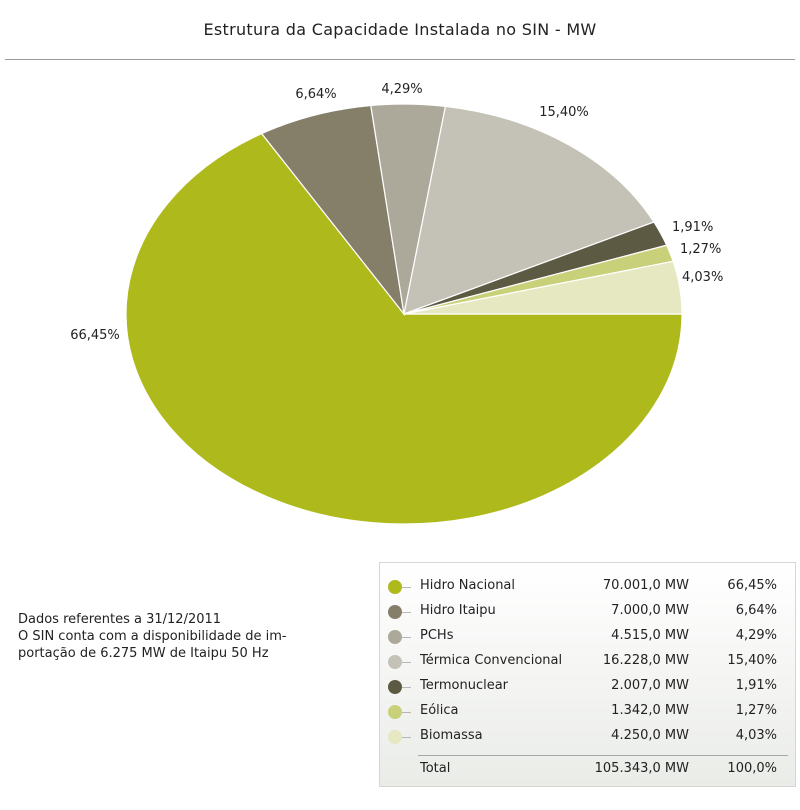 The width and height of the screenshot is (800, 810). I want to click on legend-total-row: Total 105.343,0 MW 100,0%, so click(587, 770).